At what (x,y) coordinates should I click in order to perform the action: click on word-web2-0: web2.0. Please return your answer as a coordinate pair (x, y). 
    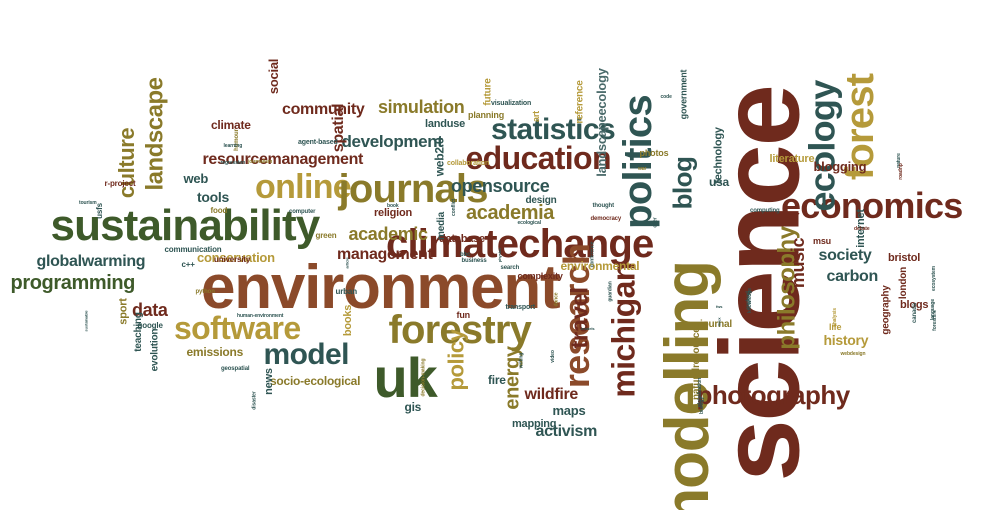
    Looking at the image, I should click on (438, 157).